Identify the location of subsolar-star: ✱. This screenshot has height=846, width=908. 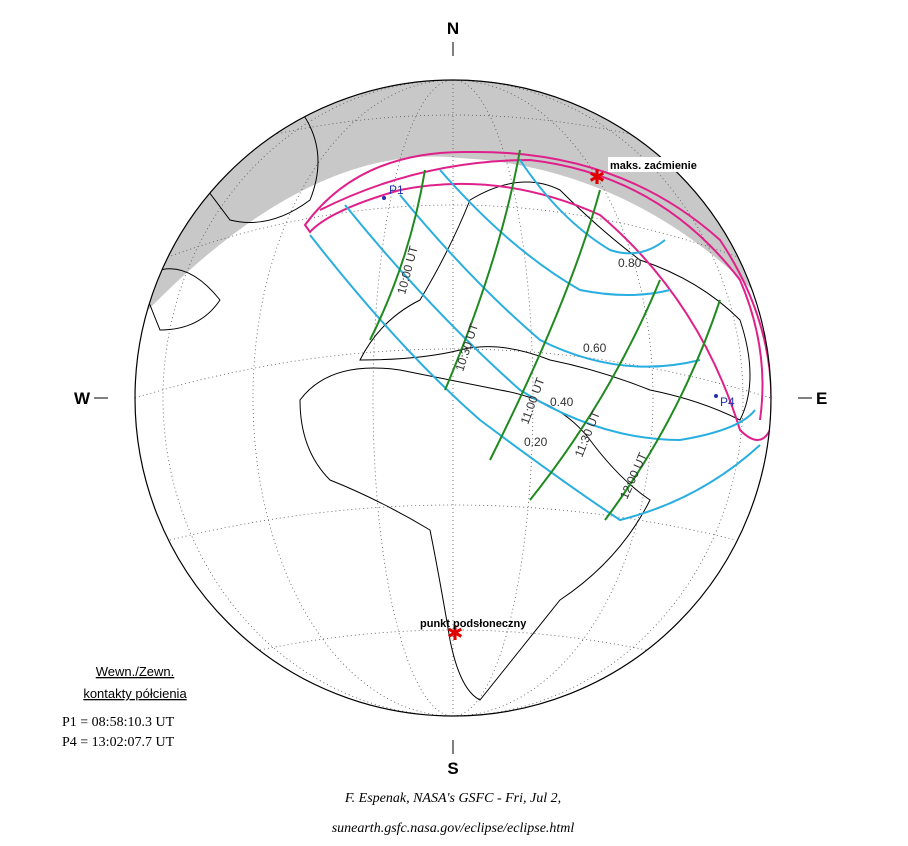
(455, 634).